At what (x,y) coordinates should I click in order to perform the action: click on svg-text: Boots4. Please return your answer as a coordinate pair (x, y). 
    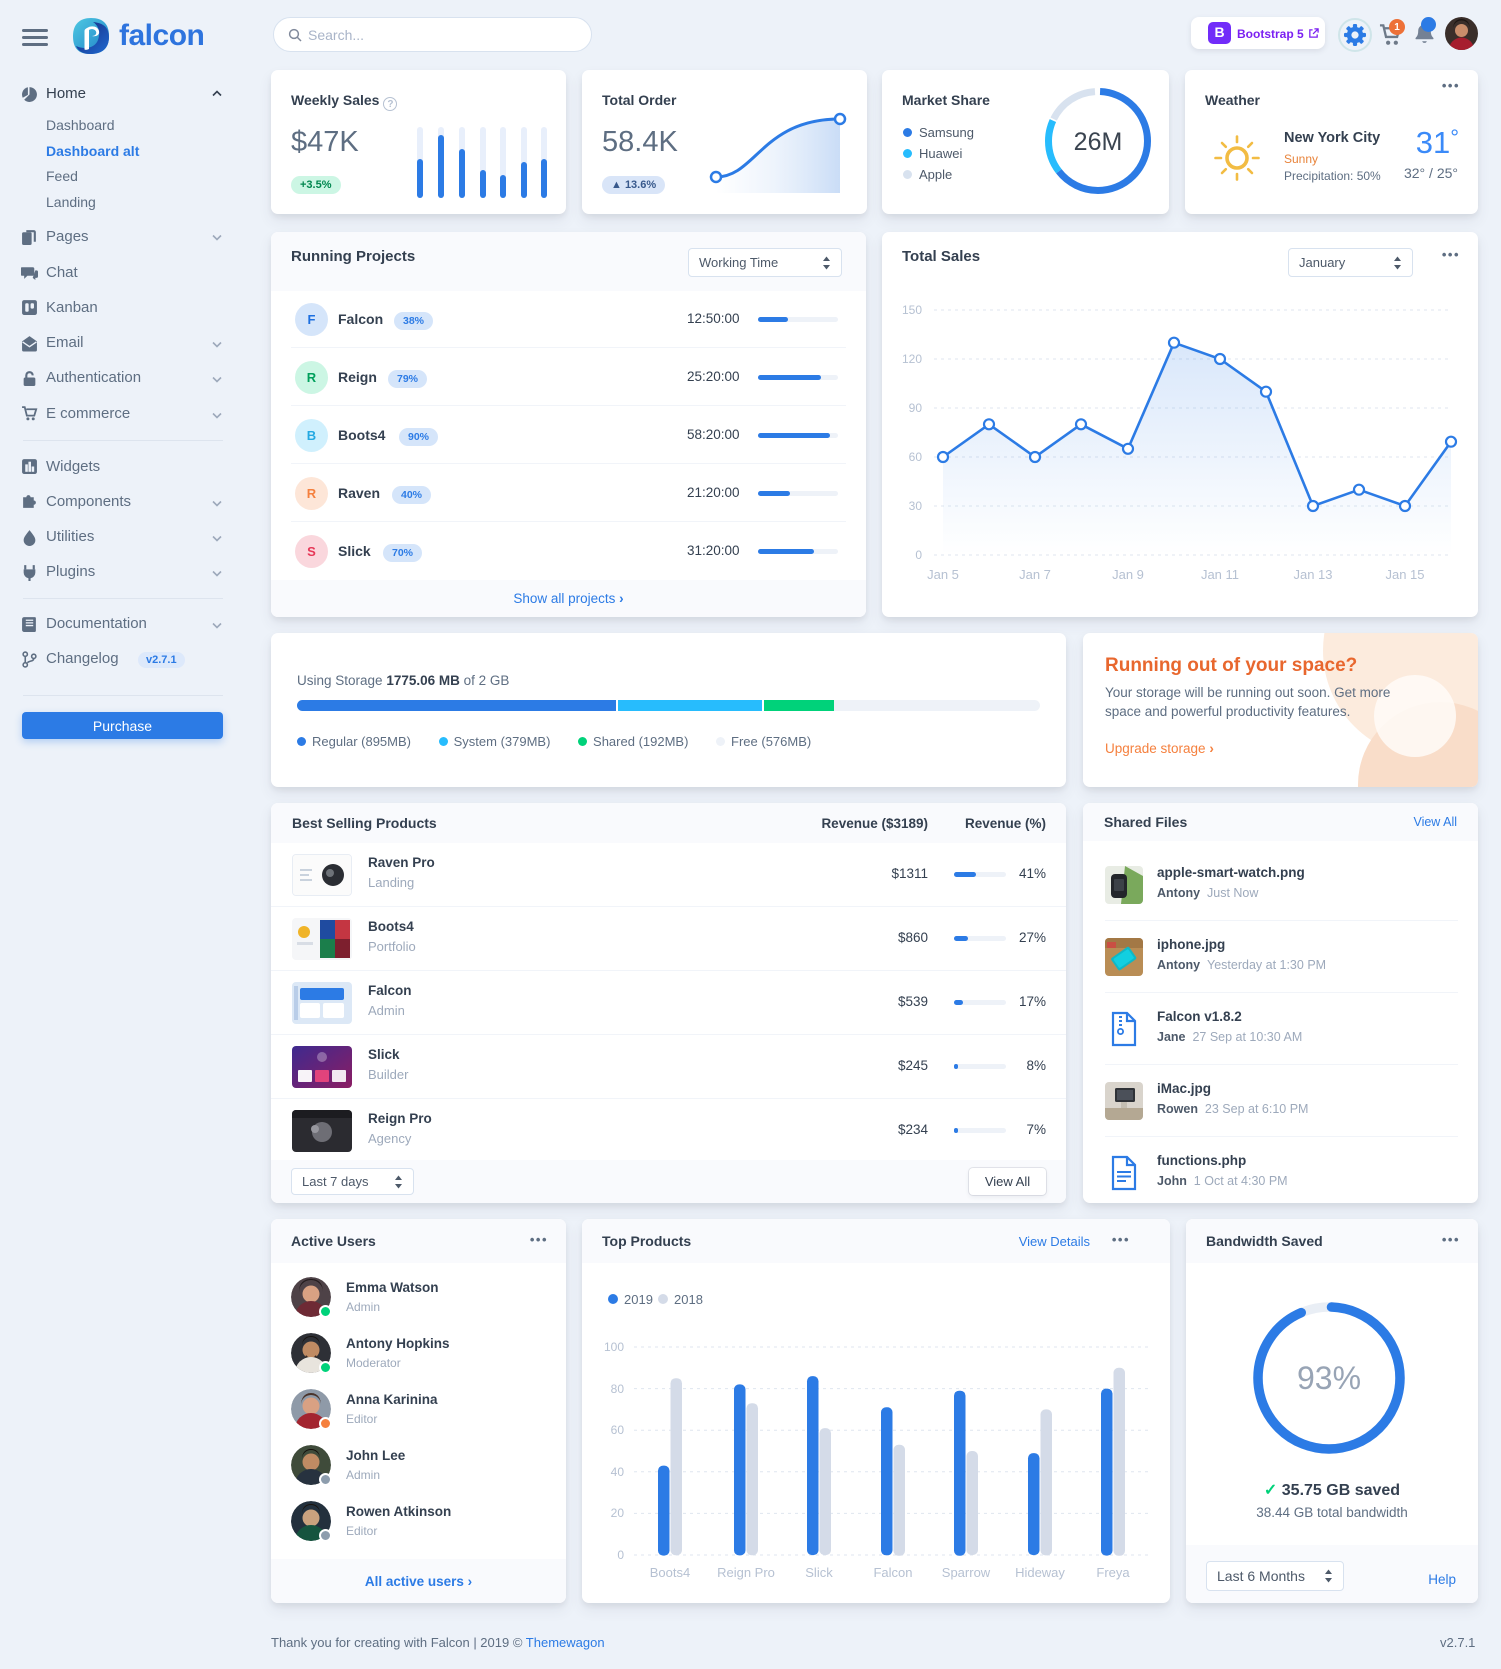
    Looking at the image, I should click on (670, 1572).